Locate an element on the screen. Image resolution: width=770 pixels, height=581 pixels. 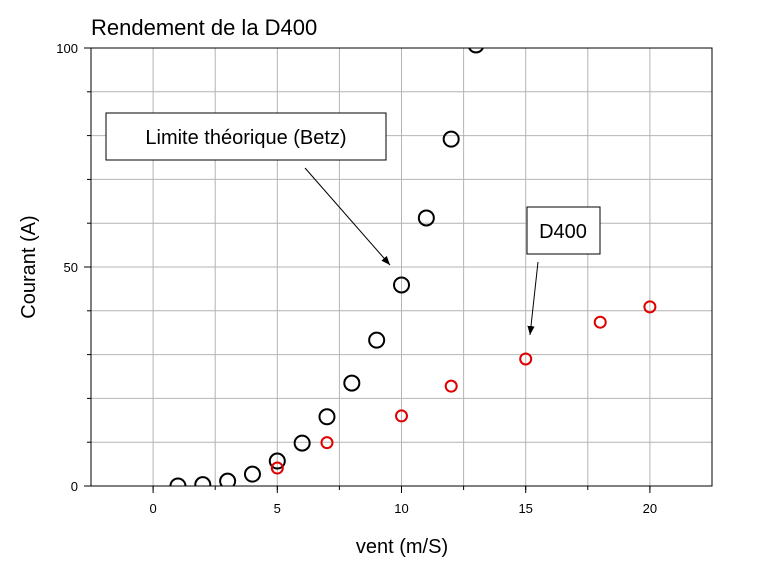
x-axis-label: vent (m/S) is located at coordinates (402, 547).